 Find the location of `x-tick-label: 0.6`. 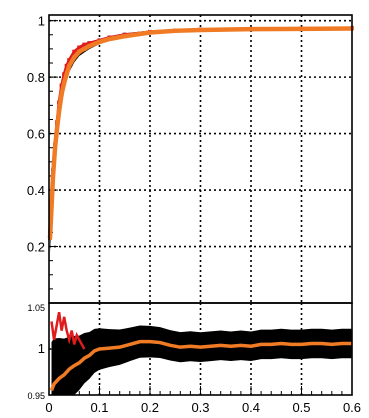

x-tick-label: 0.6 is located at coordinates (352, 407).